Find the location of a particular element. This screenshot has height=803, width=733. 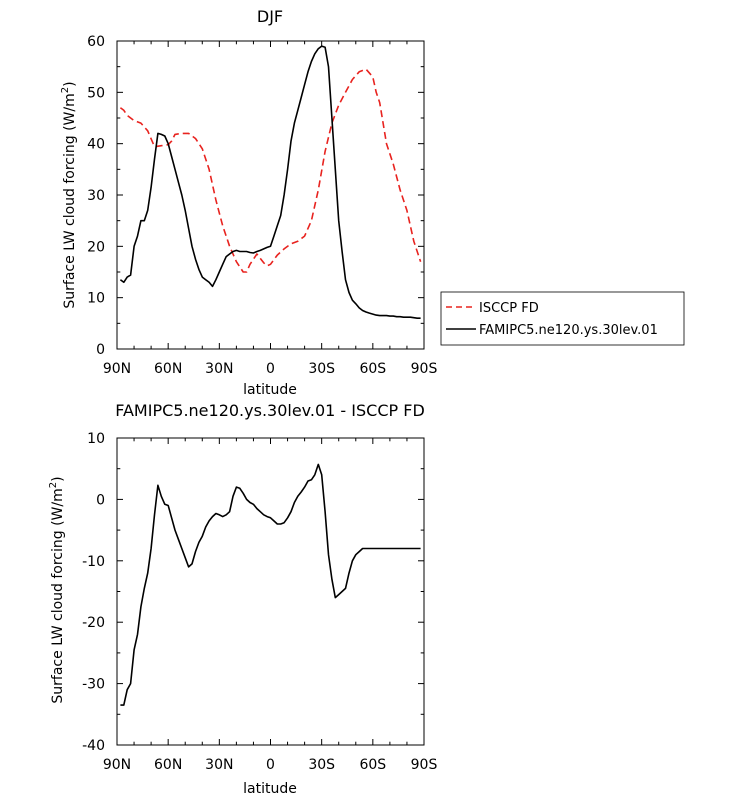

y-tick-label: -10 is located at coordinates (93, 562).